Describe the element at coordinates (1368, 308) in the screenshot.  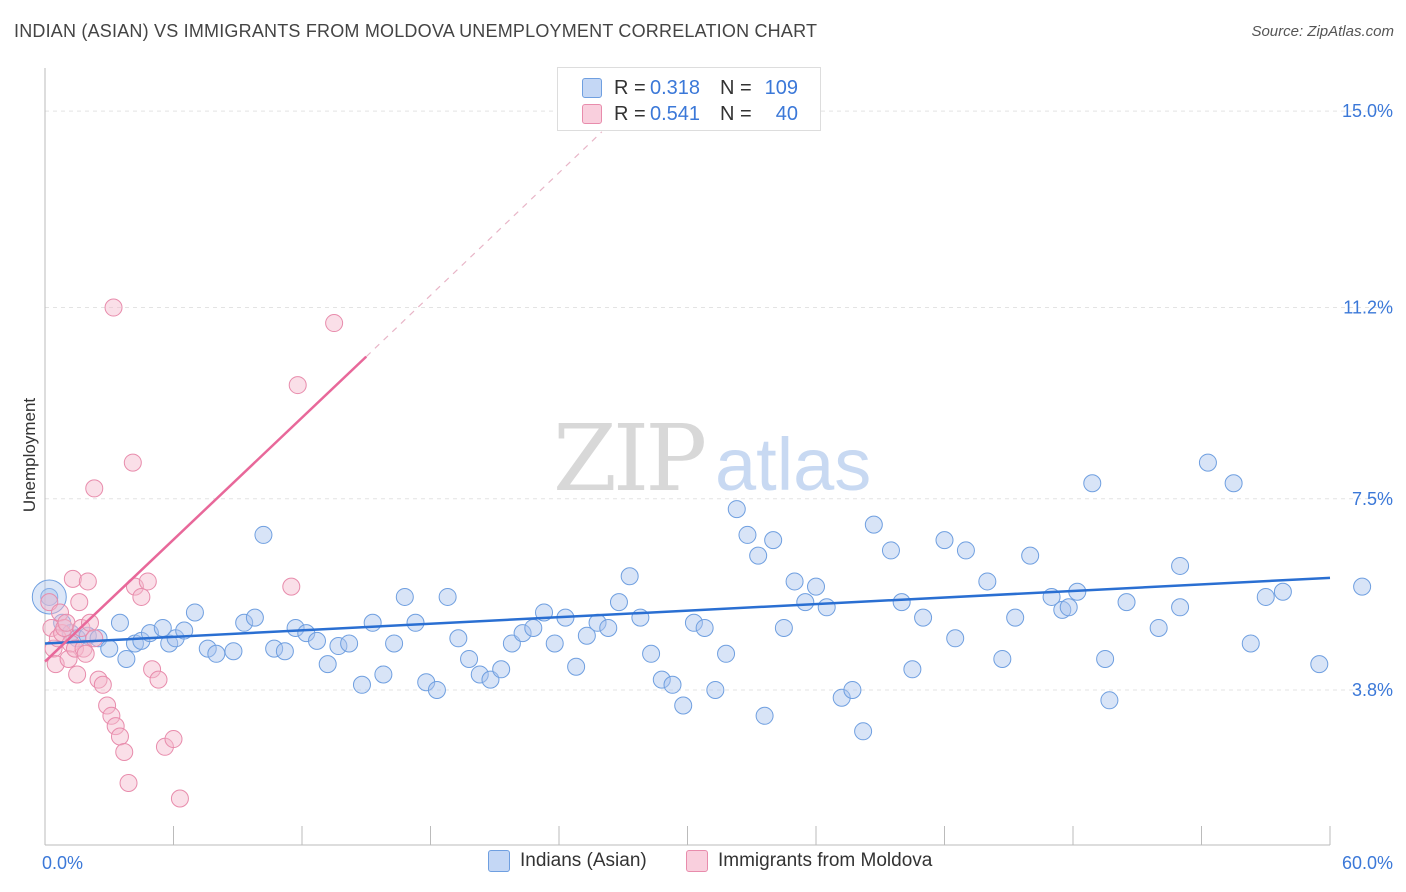
I see `y-tick-label: 11.2%` at that location.